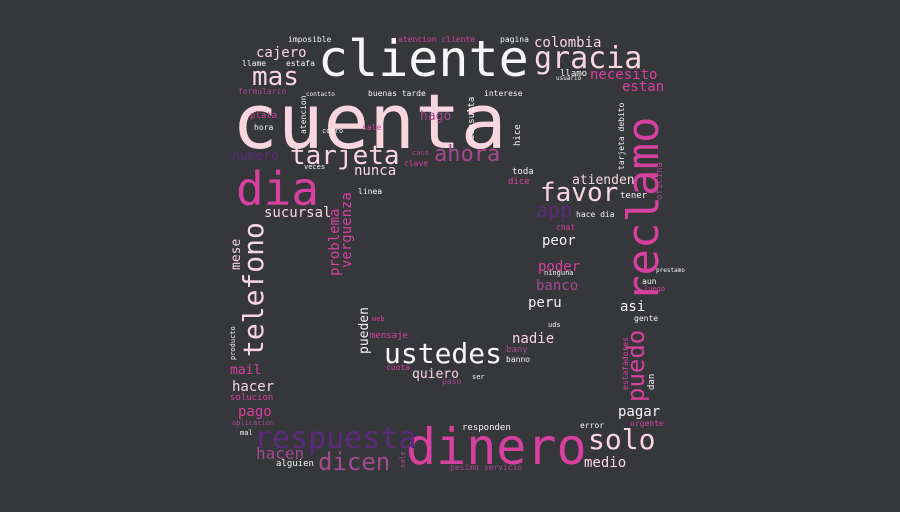 The image size is (900, 512). What do you see at coordinates (643, 87) in the screenshot?
I see `word-estan: estan` at bounding box center [643, 87].